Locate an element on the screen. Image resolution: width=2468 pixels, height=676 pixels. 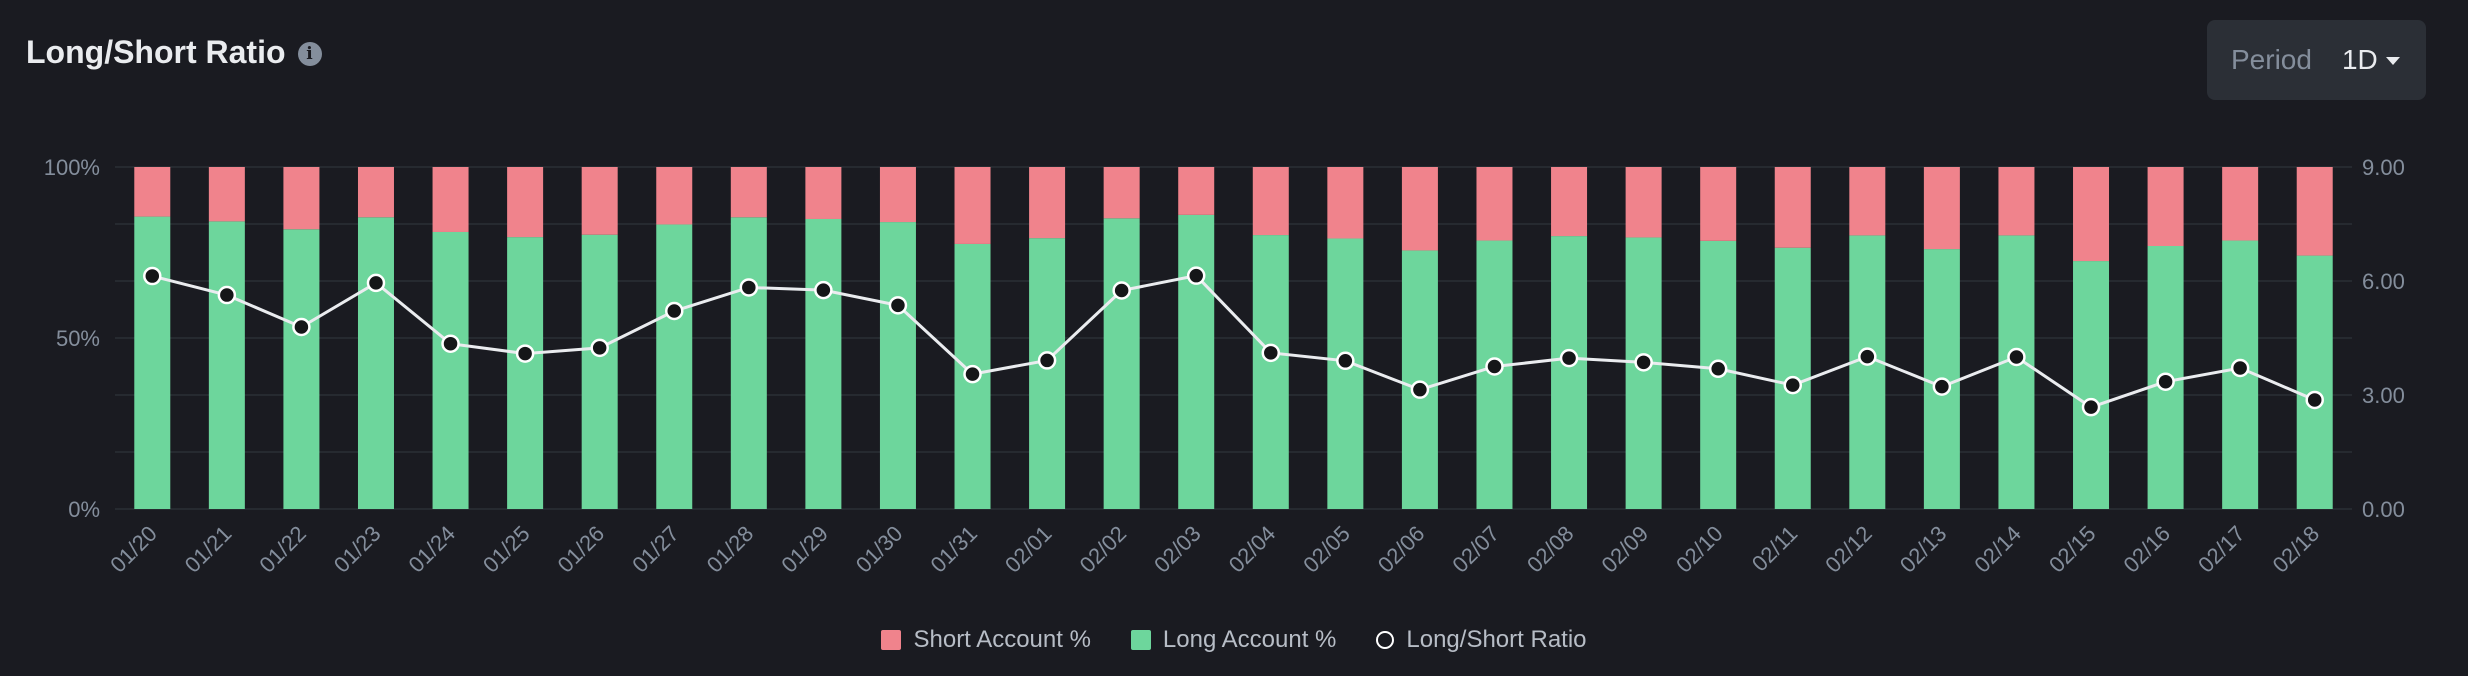
x-tick-label: 02/12 is located at coordinates (1848, 549).